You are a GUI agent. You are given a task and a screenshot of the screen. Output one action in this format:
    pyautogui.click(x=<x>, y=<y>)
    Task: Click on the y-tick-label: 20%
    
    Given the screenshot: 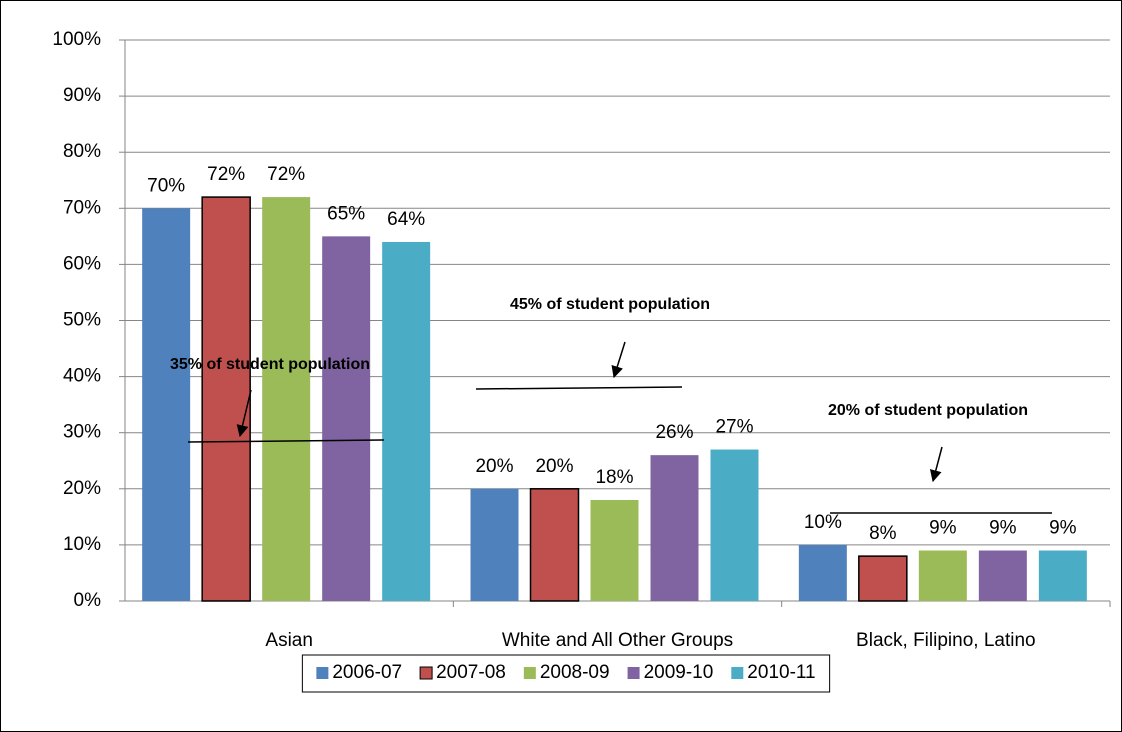 What is the action you would take?
    pyautogui.click(x=82, y=488)
    